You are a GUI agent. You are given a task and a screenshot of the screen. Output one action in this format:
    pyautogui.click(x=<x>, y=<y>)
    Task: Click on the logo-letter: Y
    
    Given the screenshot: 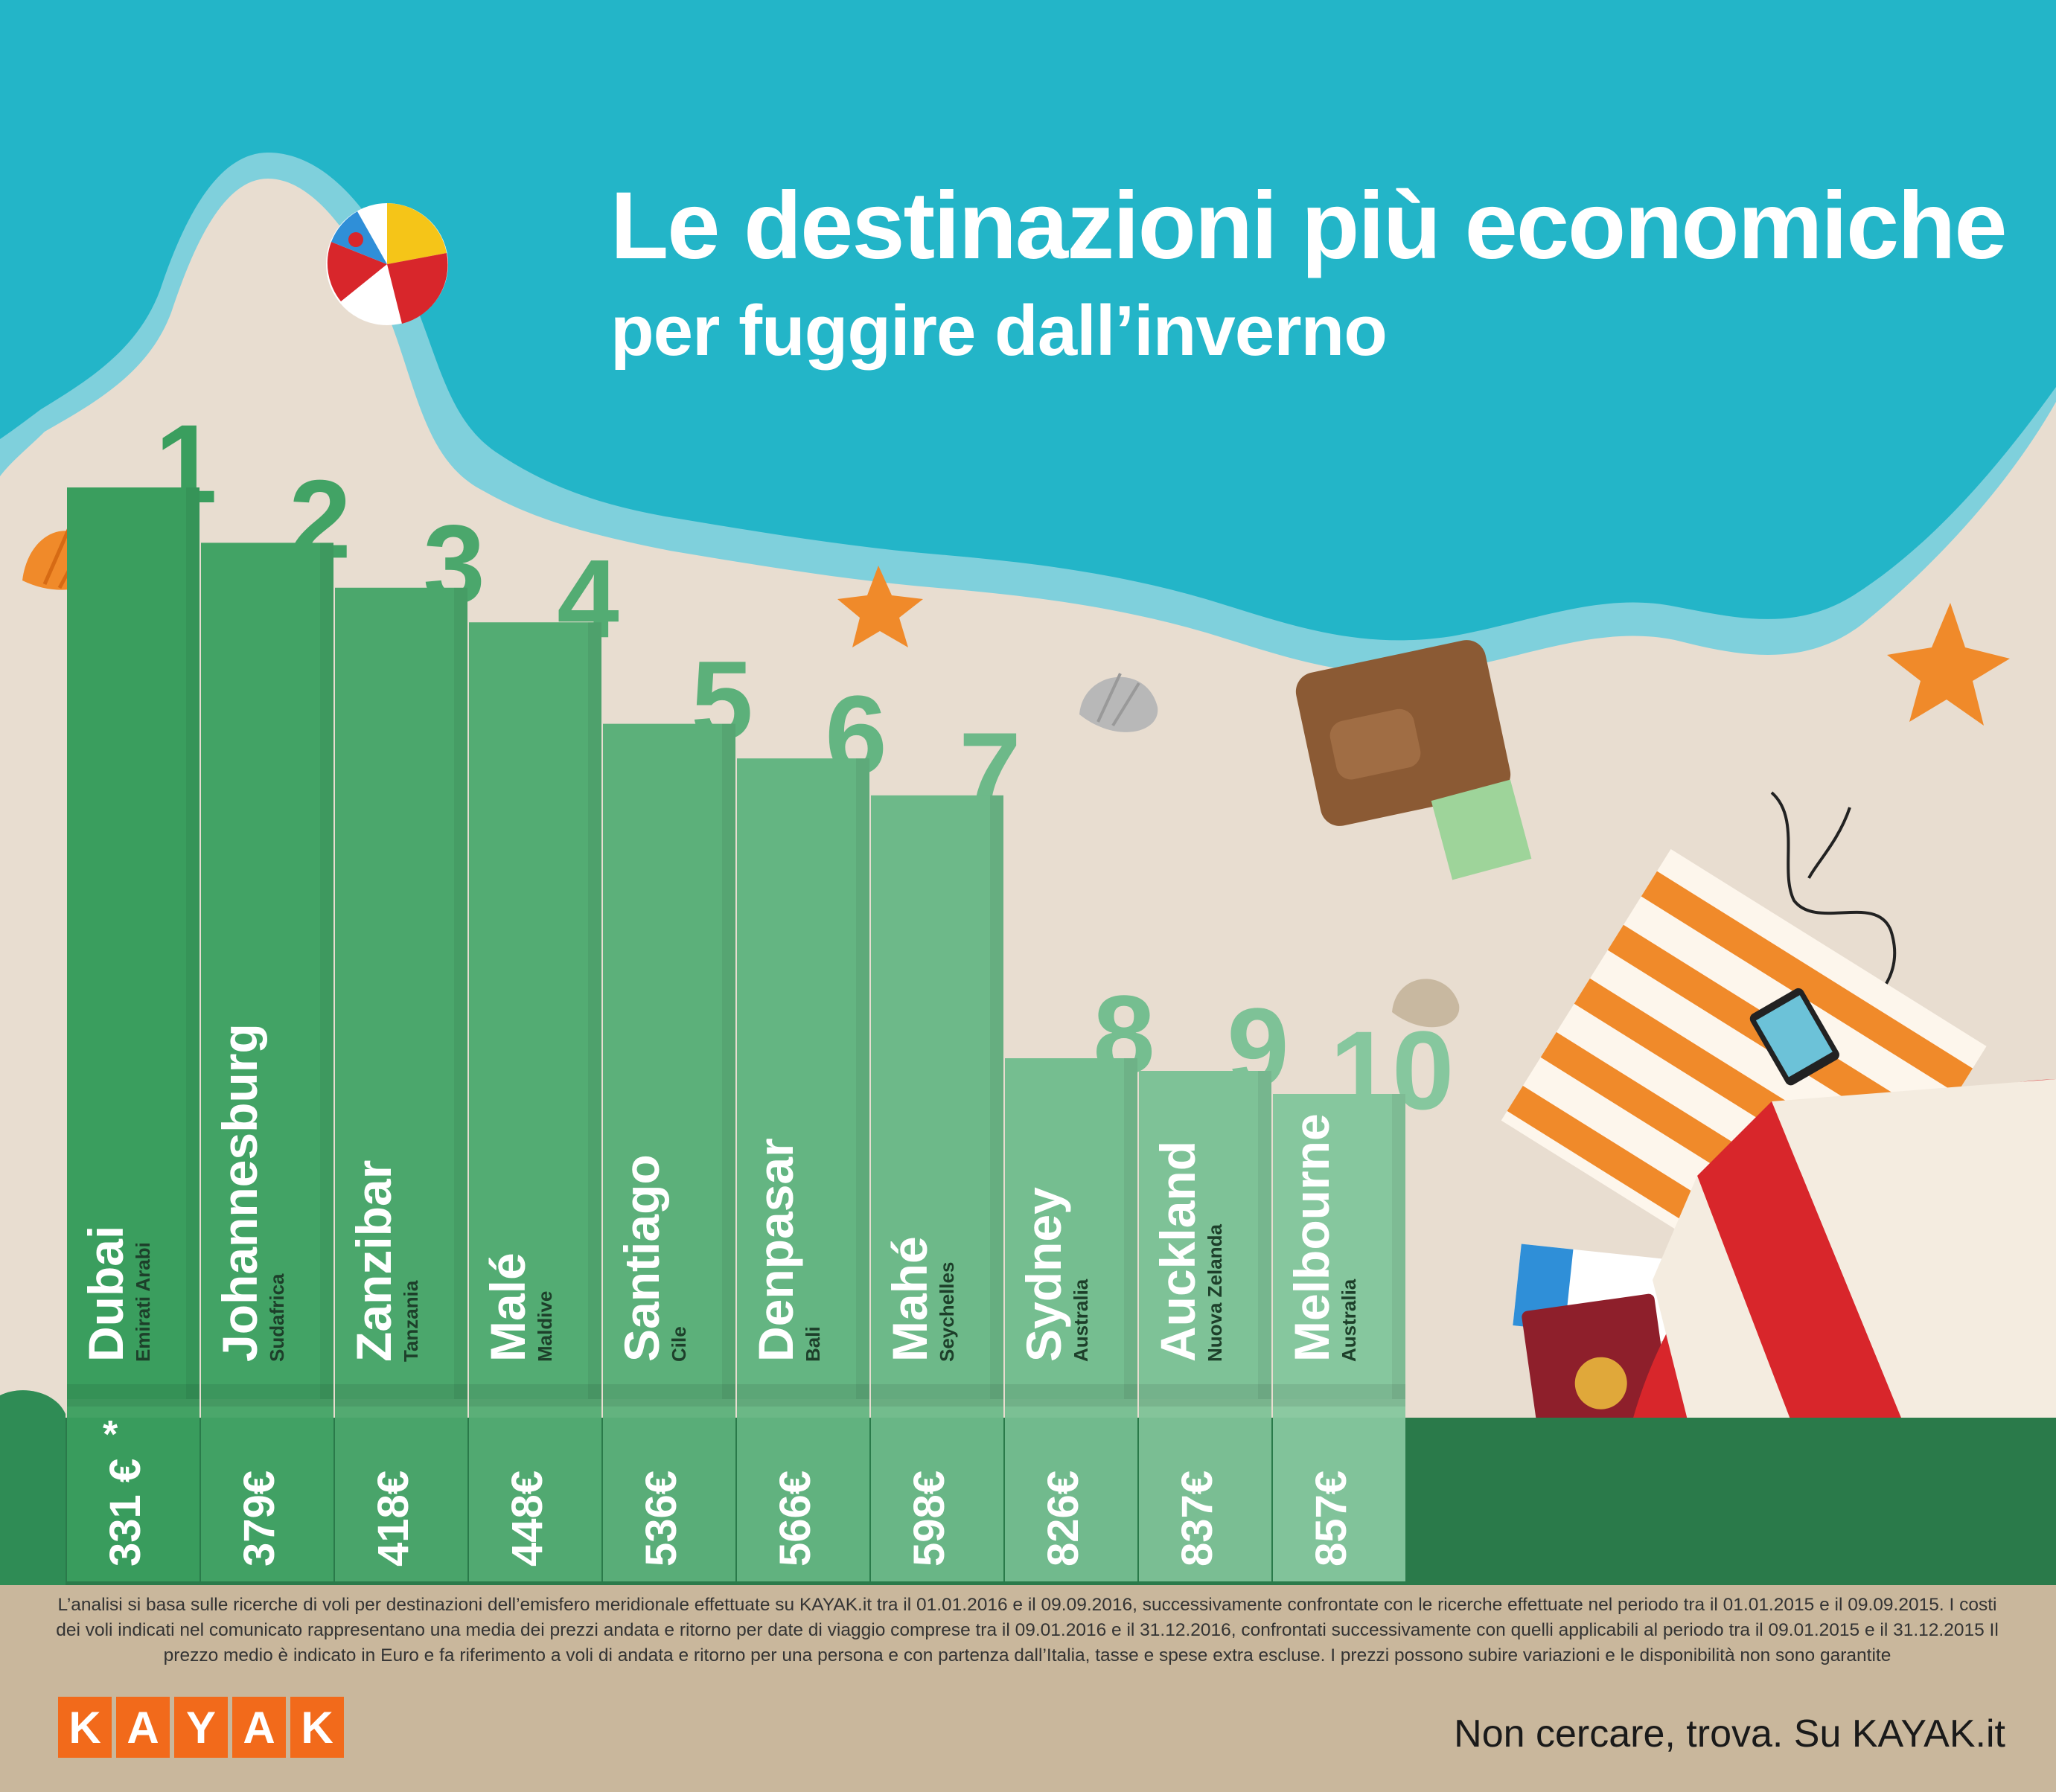 What is the action you would take?
    pyautogui.click(x=201, y=1727)
    